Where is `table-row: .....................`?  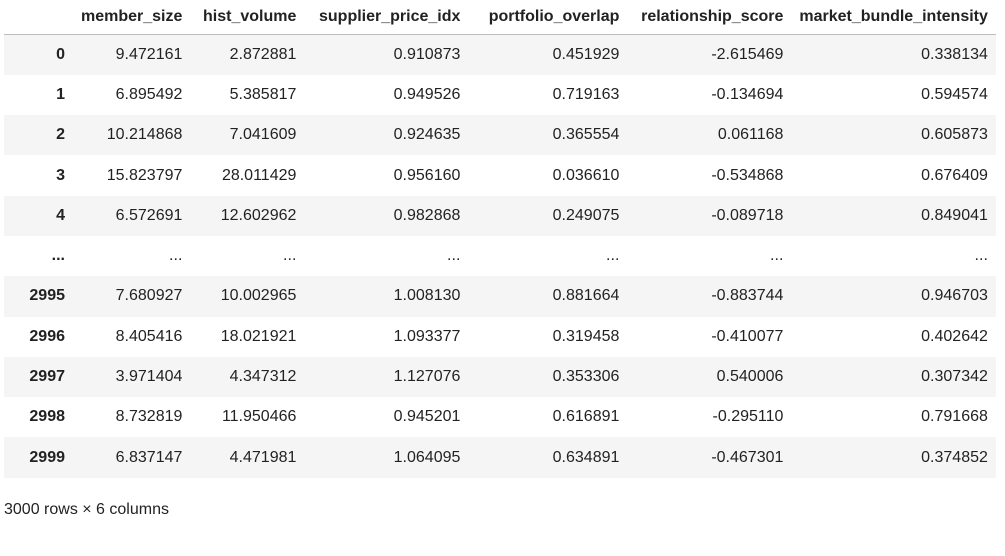 table-row: ..................... is located at coordinates (500, 256).